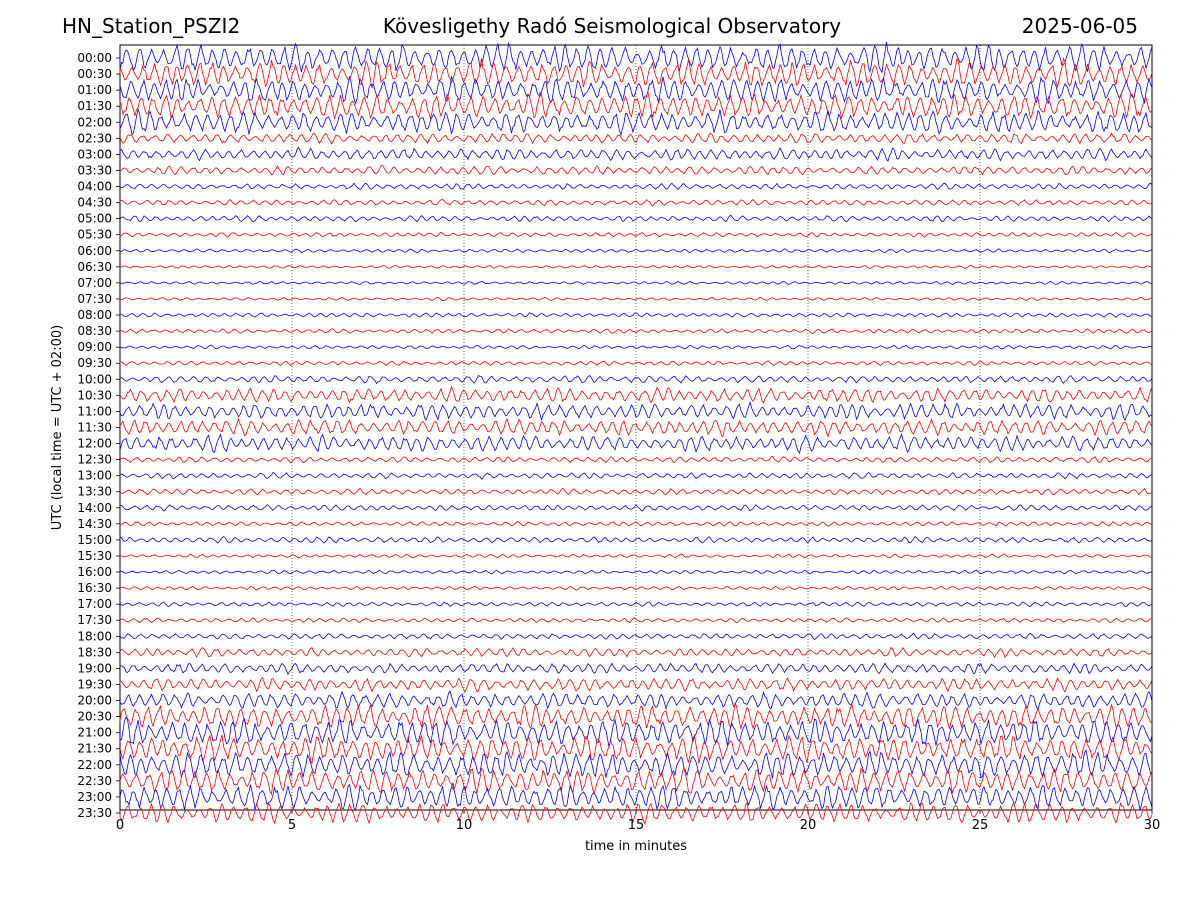 The width and height of the screenshot is (1200, 900). I want to click on trace-2030, so click(636, 716).